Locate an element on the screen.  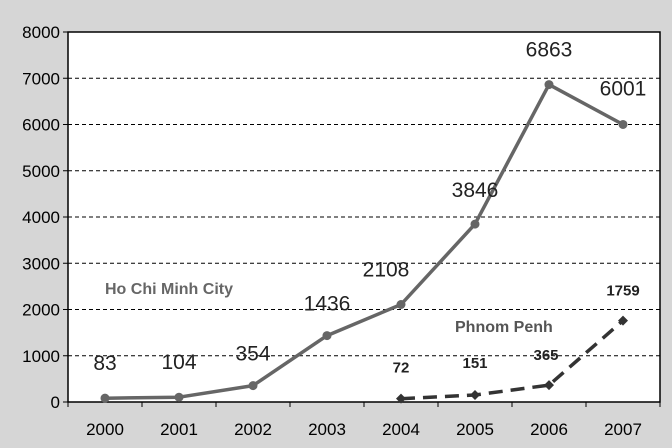
x-tick-label: 2001 is located at coordinates (179, 429).